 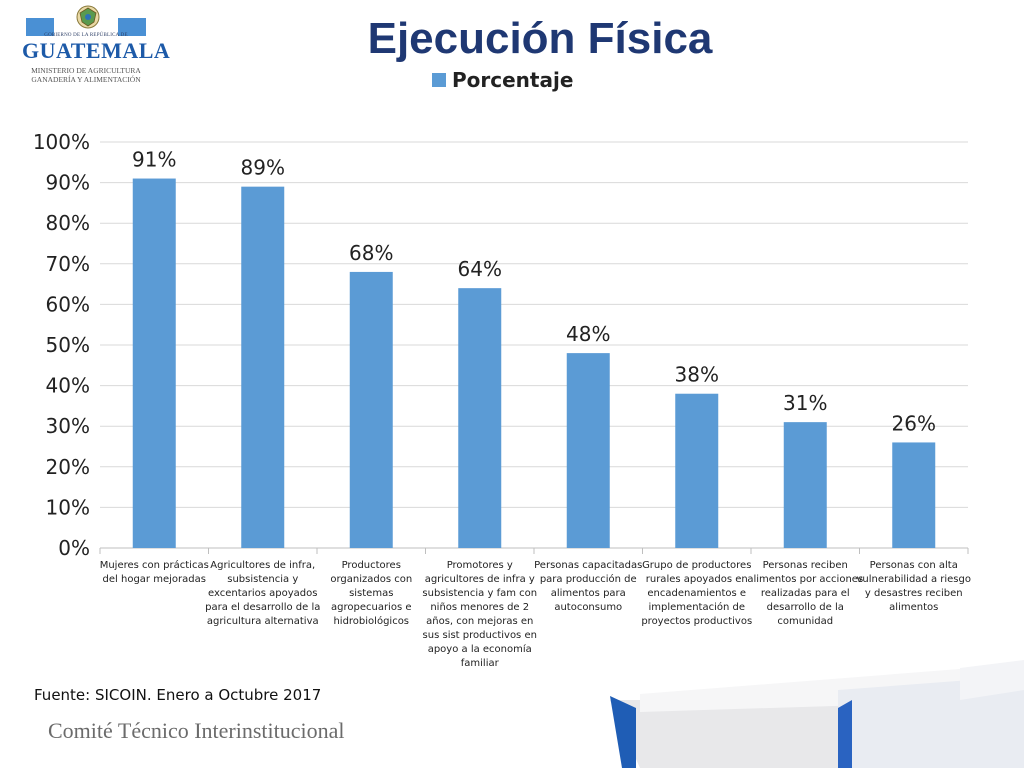 I want to click on x-tick-label: Mujeres con prácticas del hogar mejoradas, so click(x=154, y=572).